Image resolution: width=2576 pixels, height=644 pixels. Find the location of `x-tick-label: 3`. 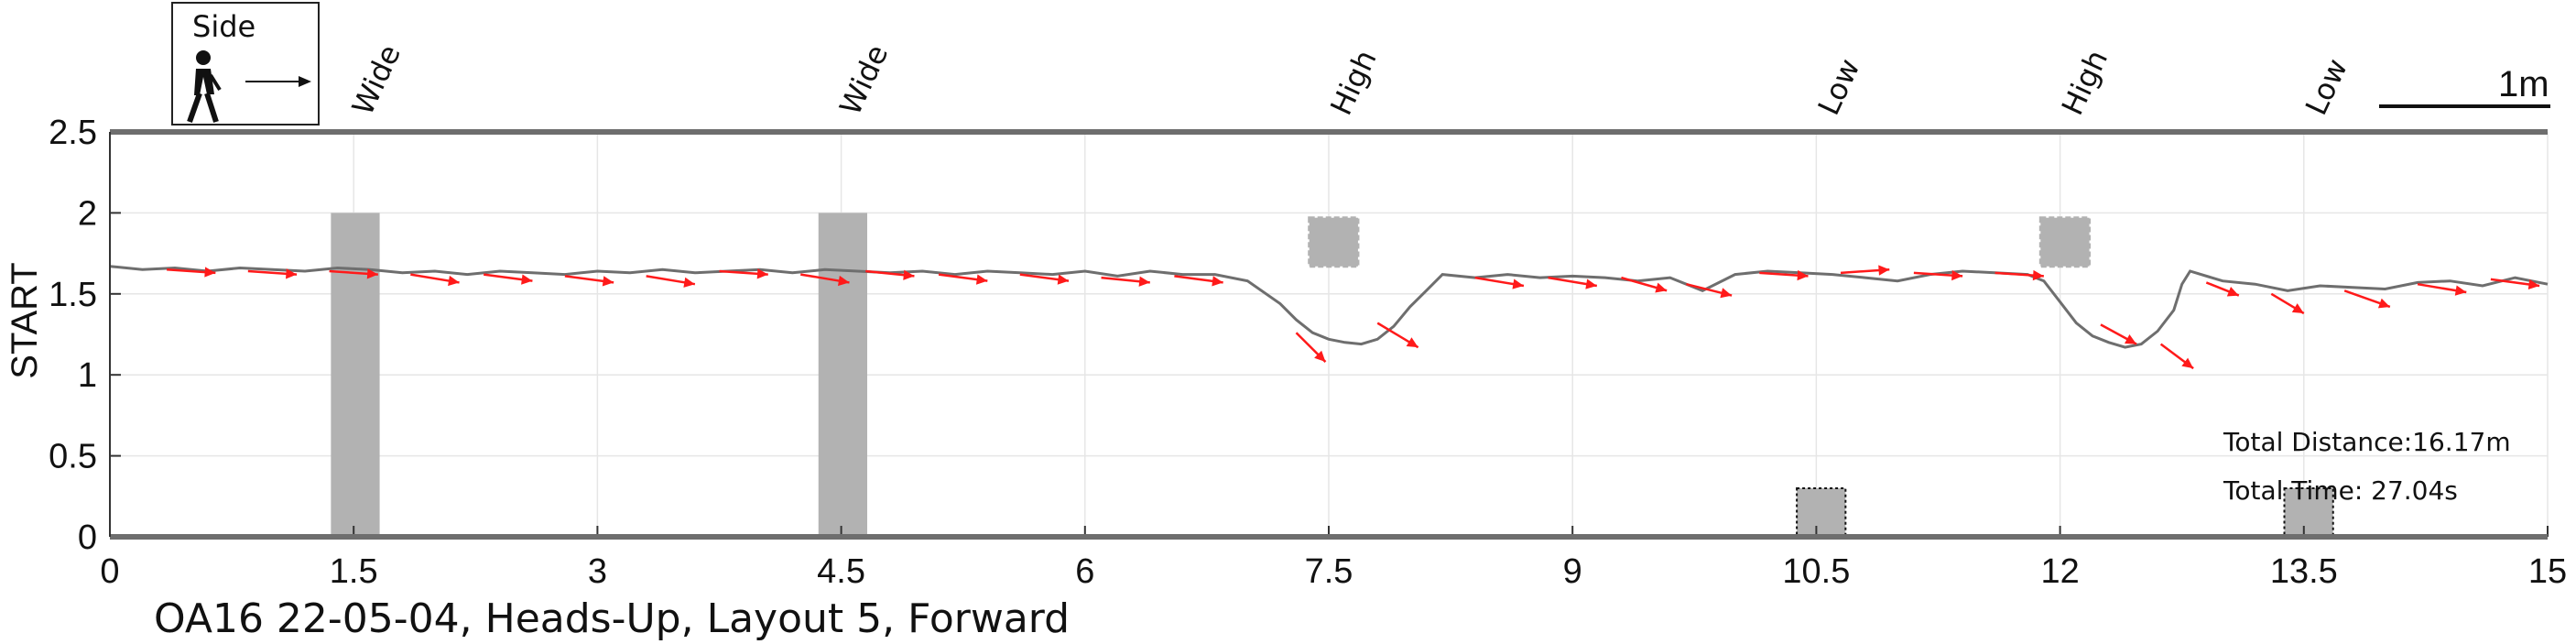

x-tick-label: 3 is located at coordinates (597, 572).